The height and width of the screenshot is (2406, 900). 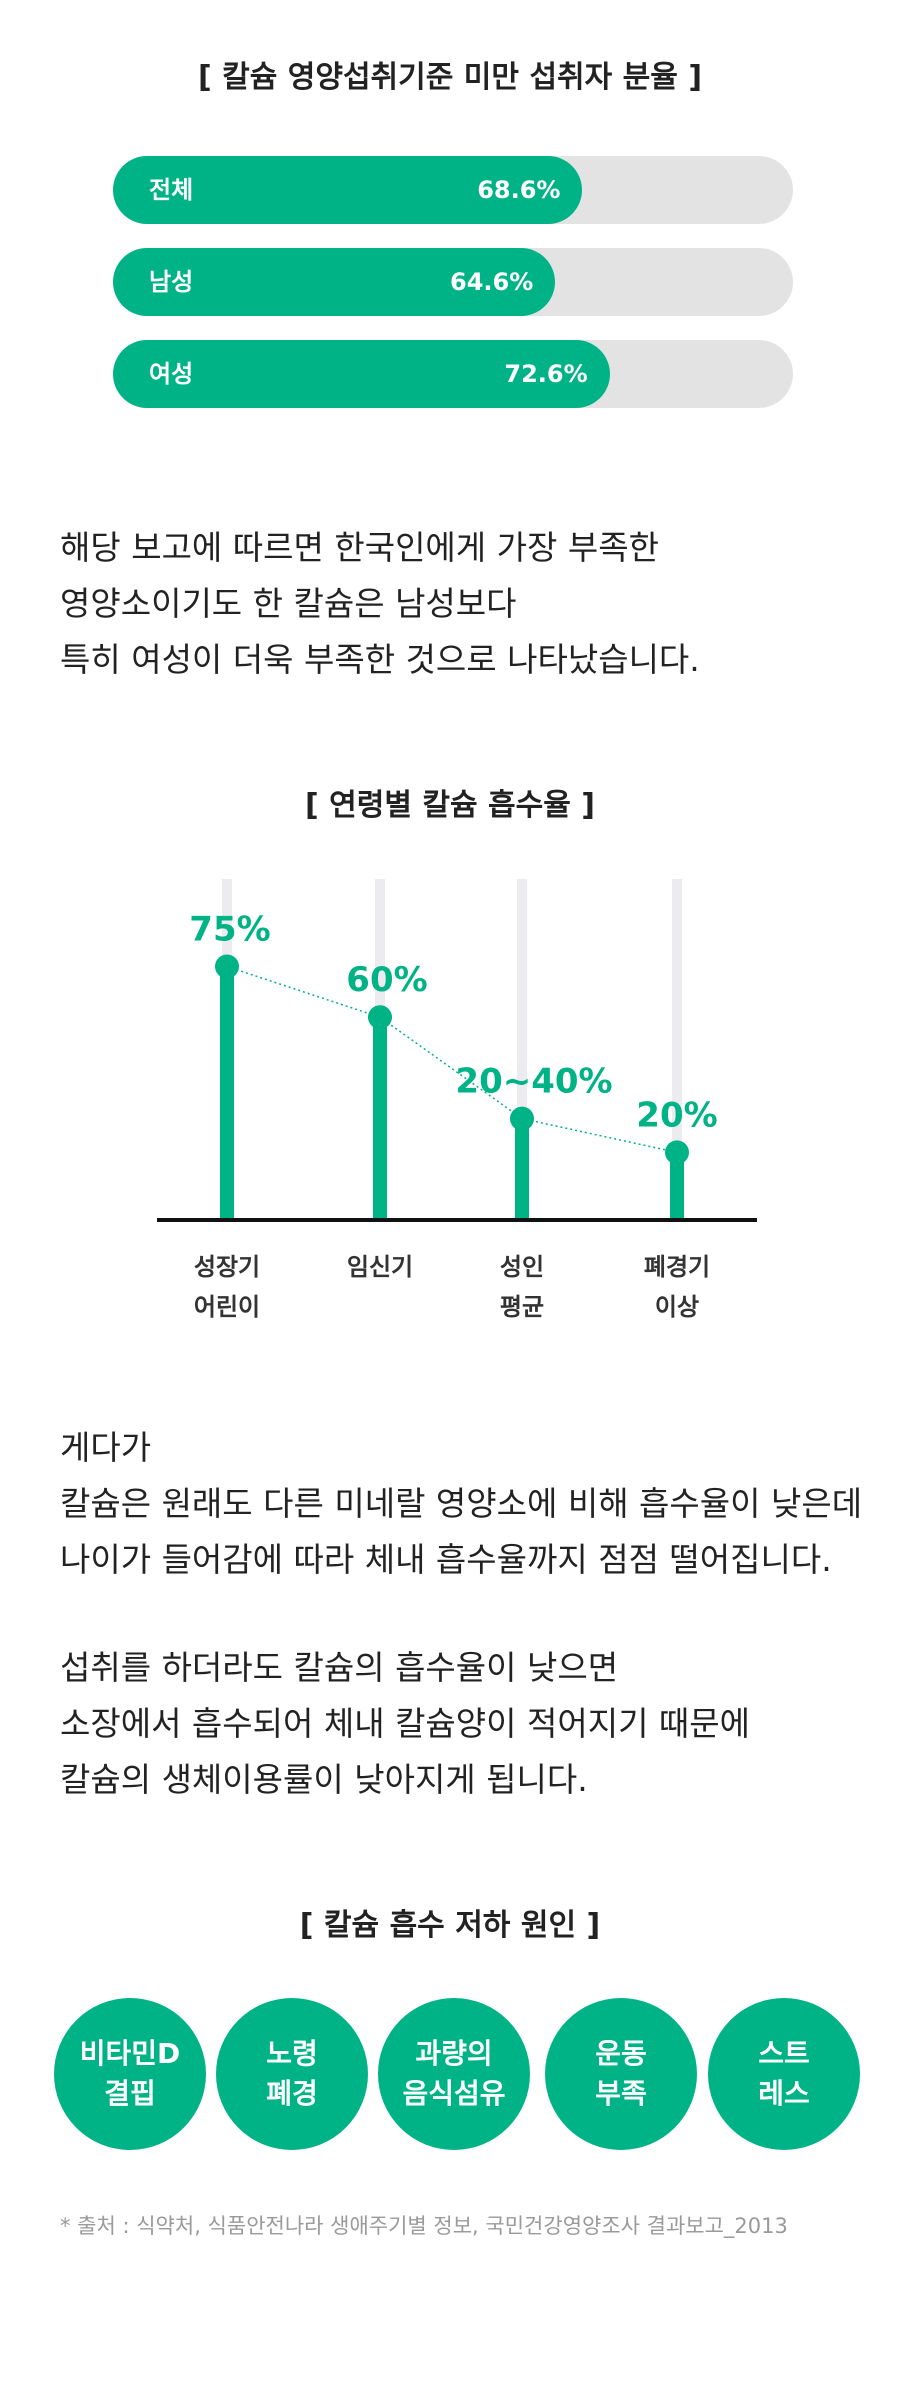 What do you see at coordinates (450, 805) in the screenshot?
I see `chart-title: [ 연령별 칼슘 흡수율 ]` at bounding box center [450, 805].